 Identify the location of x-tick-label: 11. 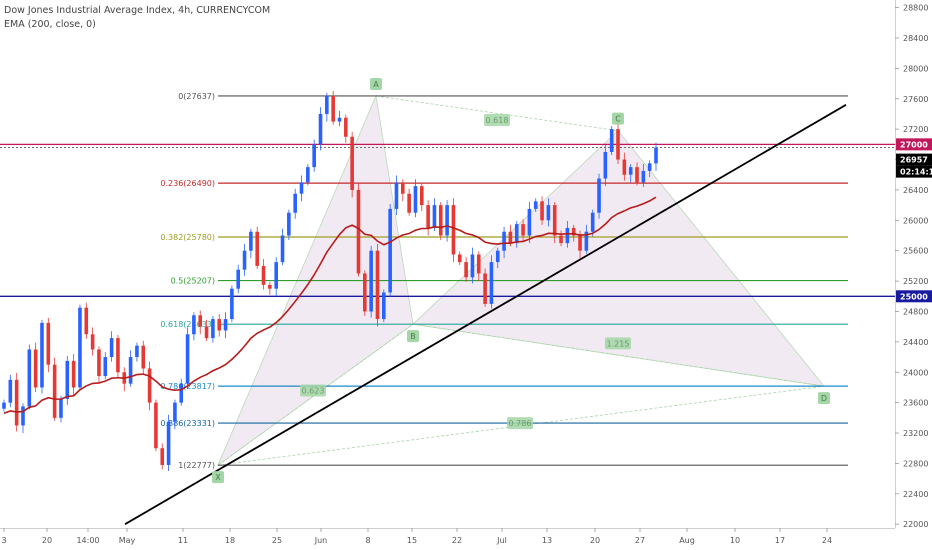
(183, 540).